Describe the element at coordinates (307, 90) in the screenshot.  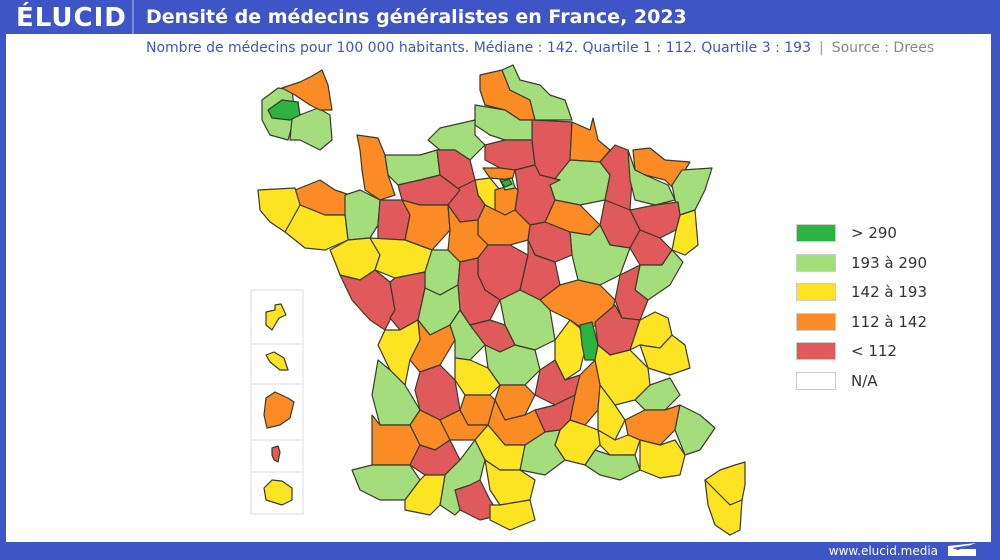
I see `inset-idf-north` at that location.